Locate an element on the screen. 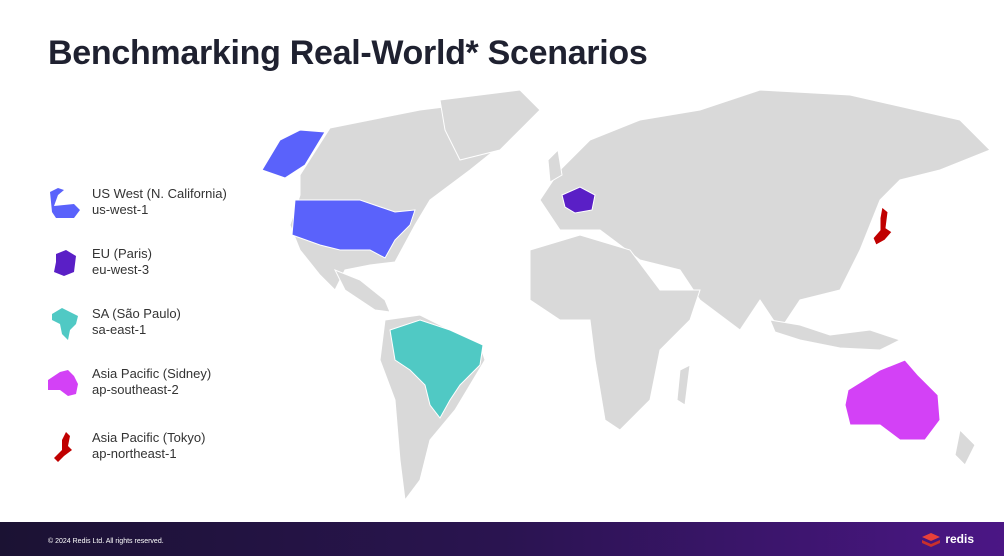  logo-icon is located at coordinates (931, 540).